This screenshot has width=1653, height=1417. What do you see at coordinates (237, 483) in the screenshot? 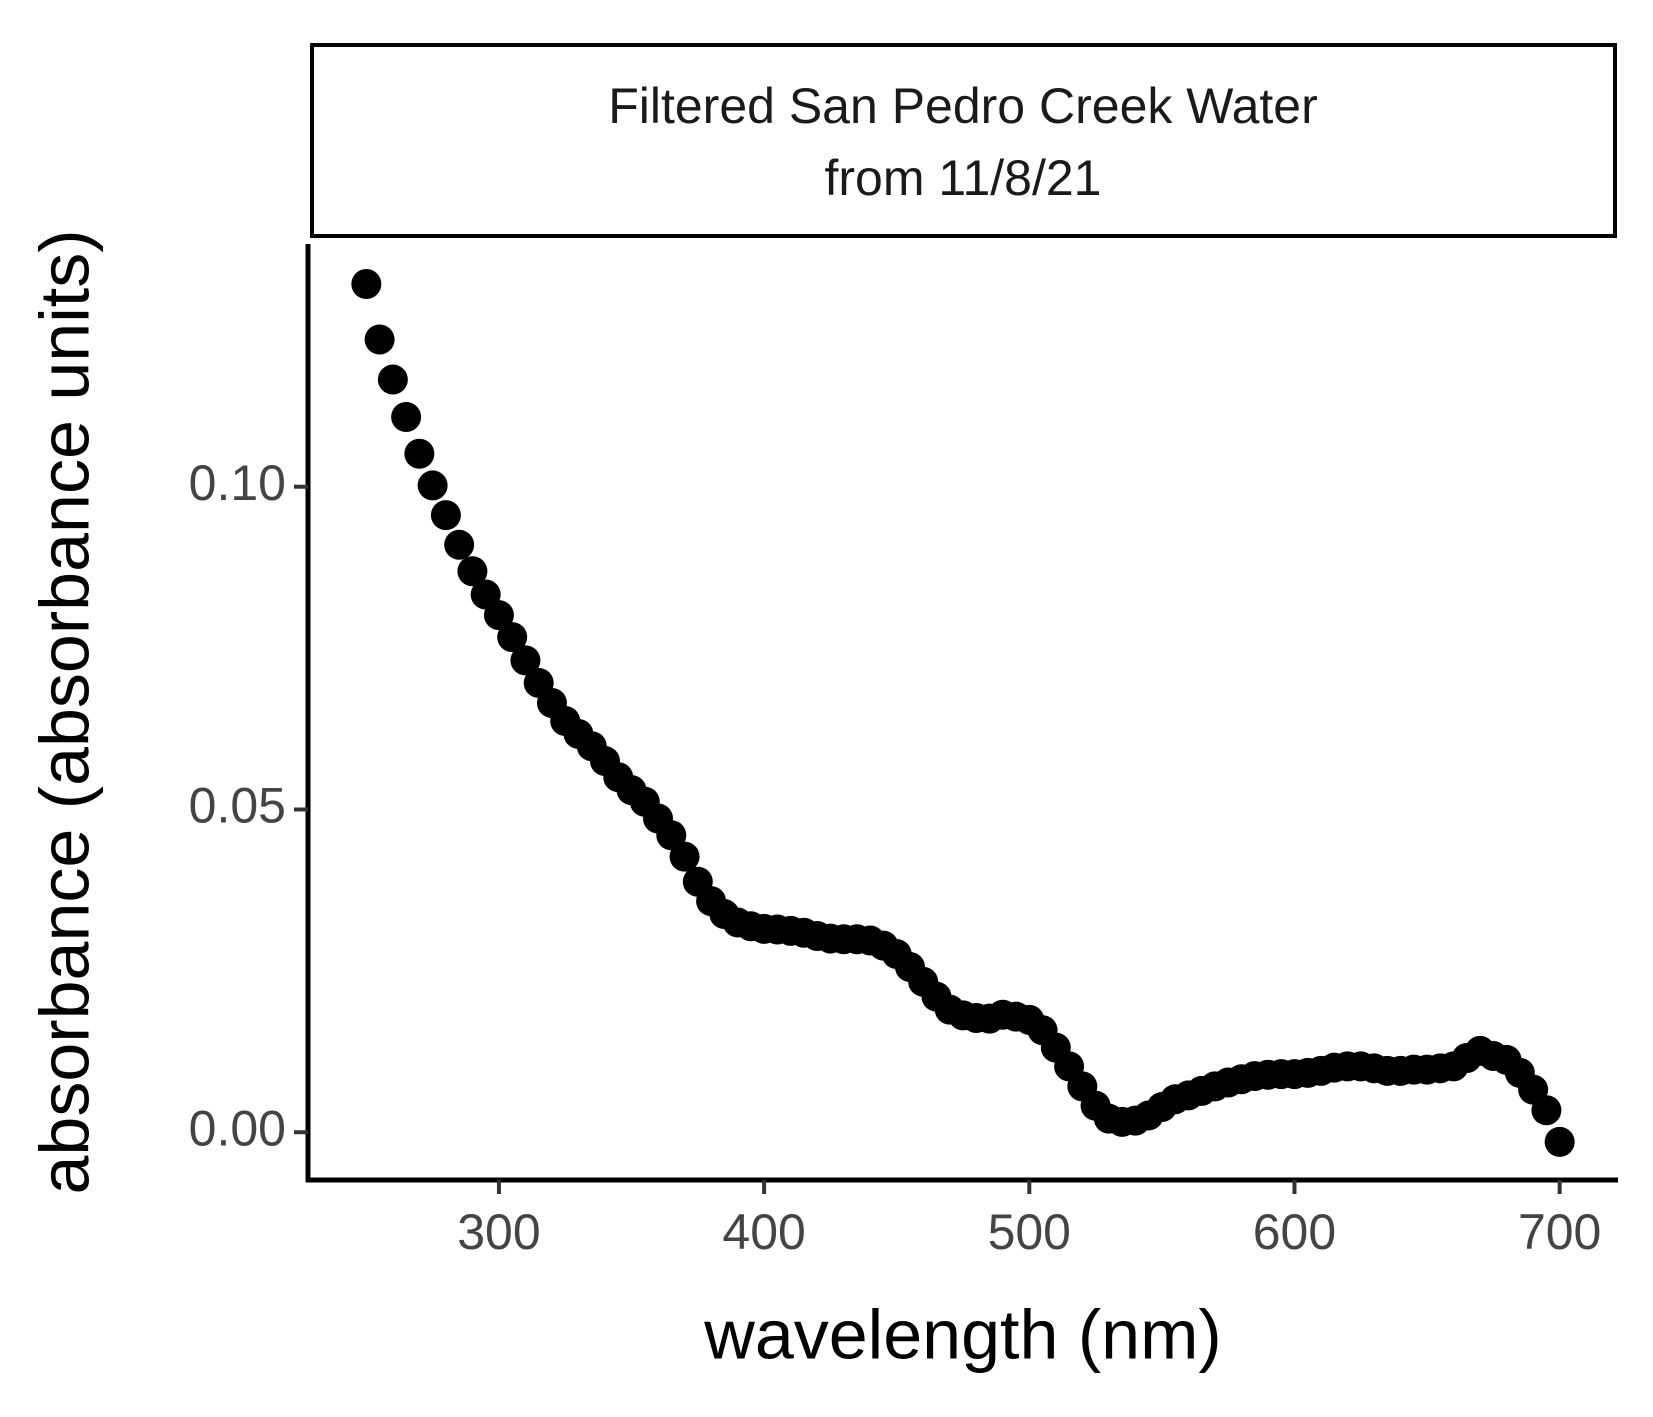
I see `y-tick-label: 0.10` at bounding box center [237, 483].